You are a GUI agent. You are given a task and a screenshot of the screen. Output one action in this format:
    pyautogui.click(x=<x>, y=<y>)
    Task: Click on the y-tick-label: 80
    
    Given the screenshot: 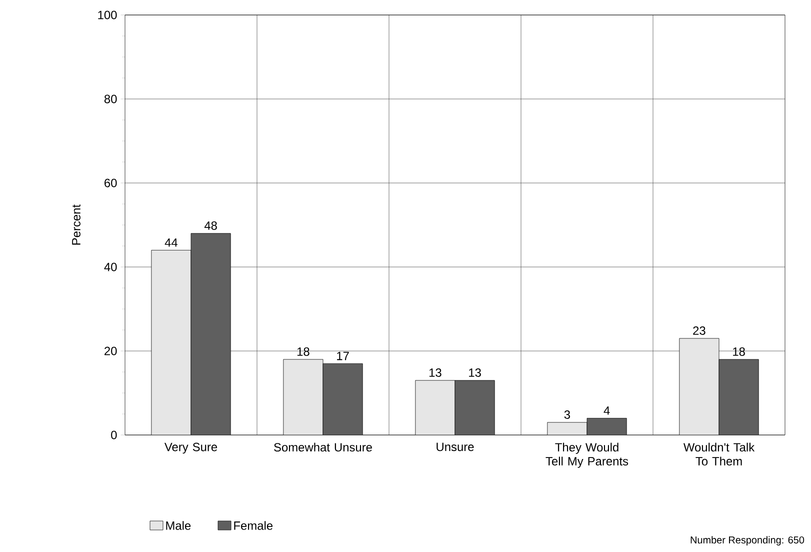 What is the action you would take?
    pyautogui.click(x=110, y=99)
    